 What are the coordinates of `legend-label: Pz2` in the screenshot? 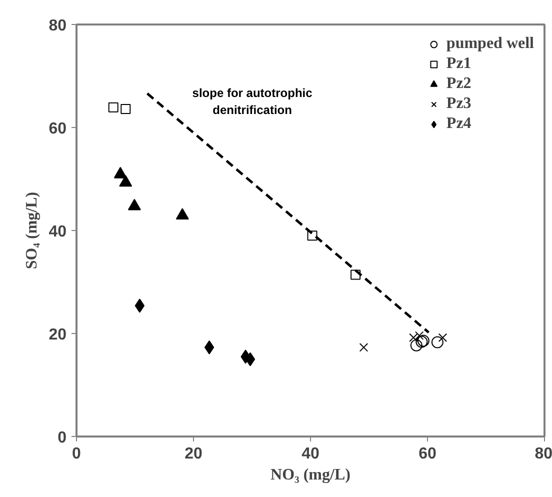 It's located at (459, 84).